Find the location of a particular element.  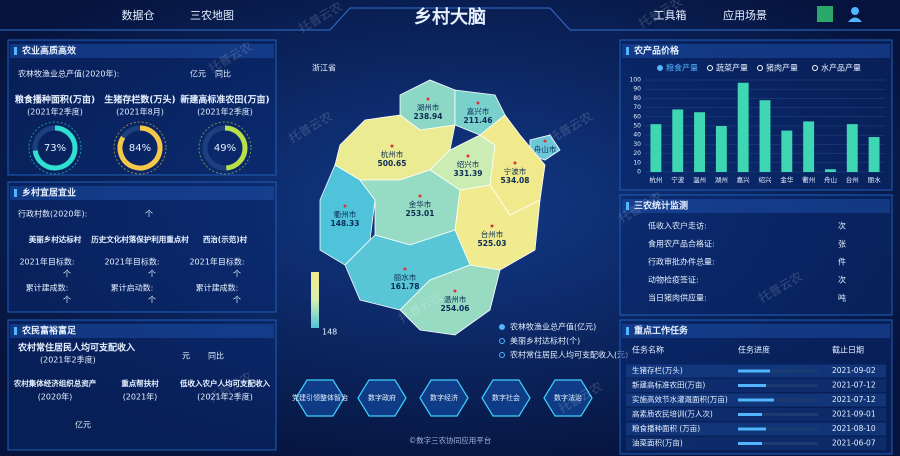

field-label: 农村常住居民人均可支配收入 is located at coordinates (76, 348).